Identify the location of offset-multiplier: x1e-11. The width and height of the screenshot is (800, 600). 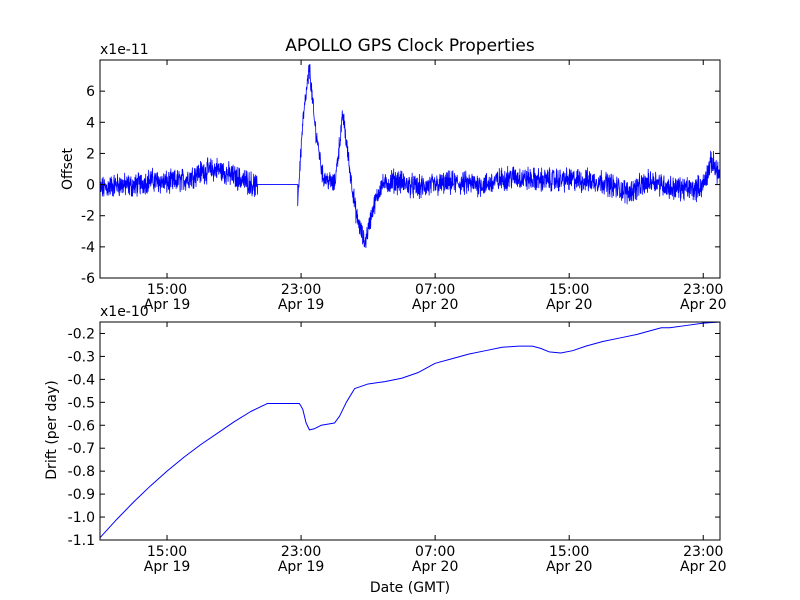
(124, 50).